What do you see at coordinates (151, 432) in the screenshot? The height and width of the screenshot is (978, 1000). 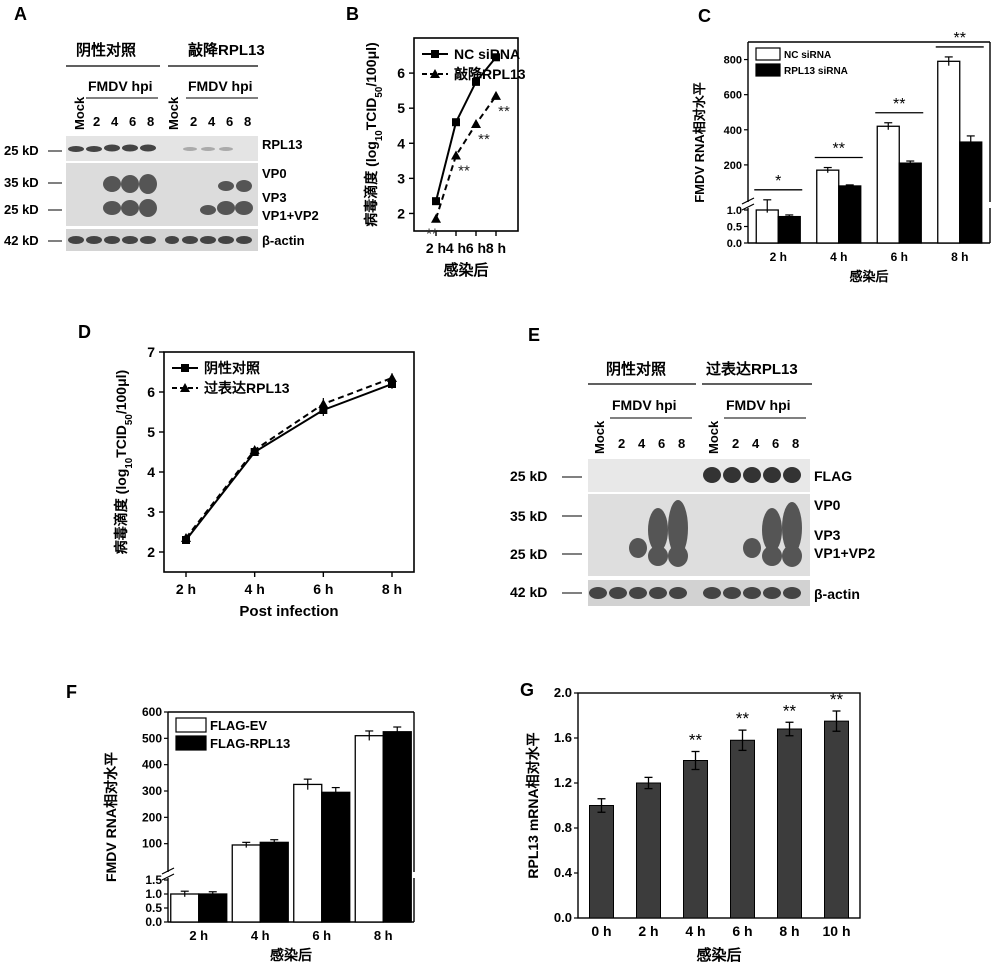 I see `y-tick-label: 5` at bounding box center [151, 432].